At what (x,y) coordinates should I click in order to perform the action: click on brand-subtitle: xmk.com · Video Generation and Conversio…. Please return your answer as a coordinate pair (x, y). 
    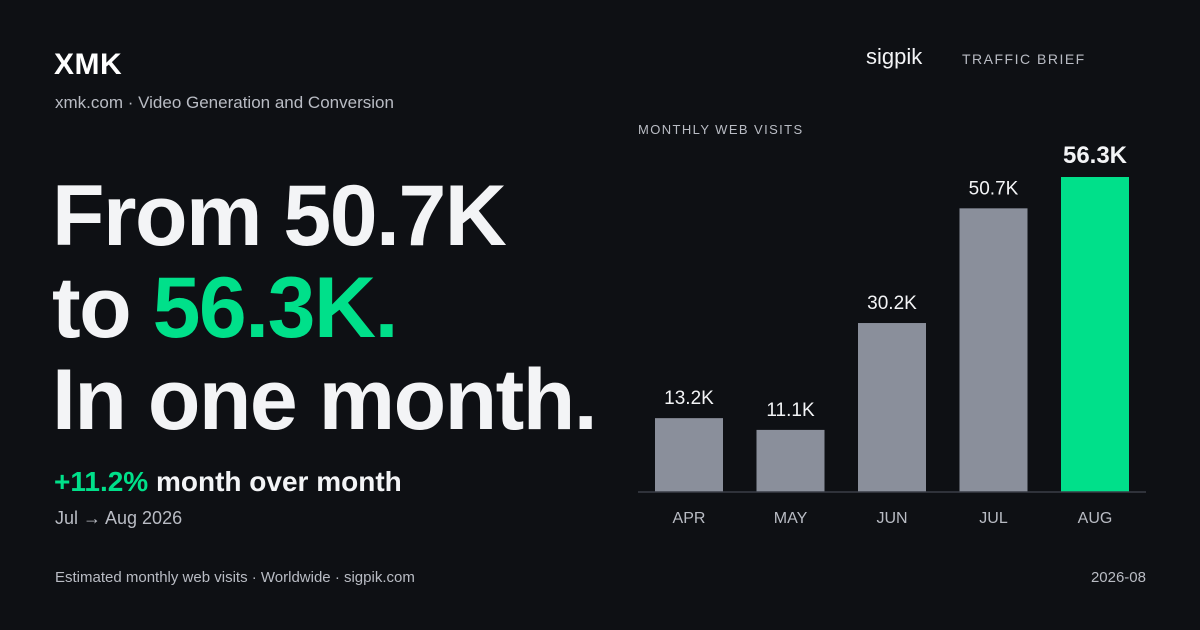
    Looking at the image, I should click on (224, 102).